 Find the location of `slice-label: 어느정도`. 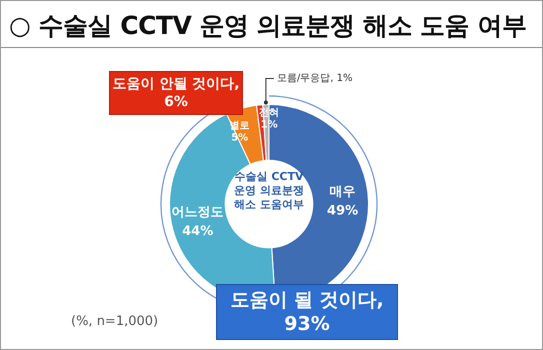

slice-label: 어느정도 is located at coordinates (198, 212).